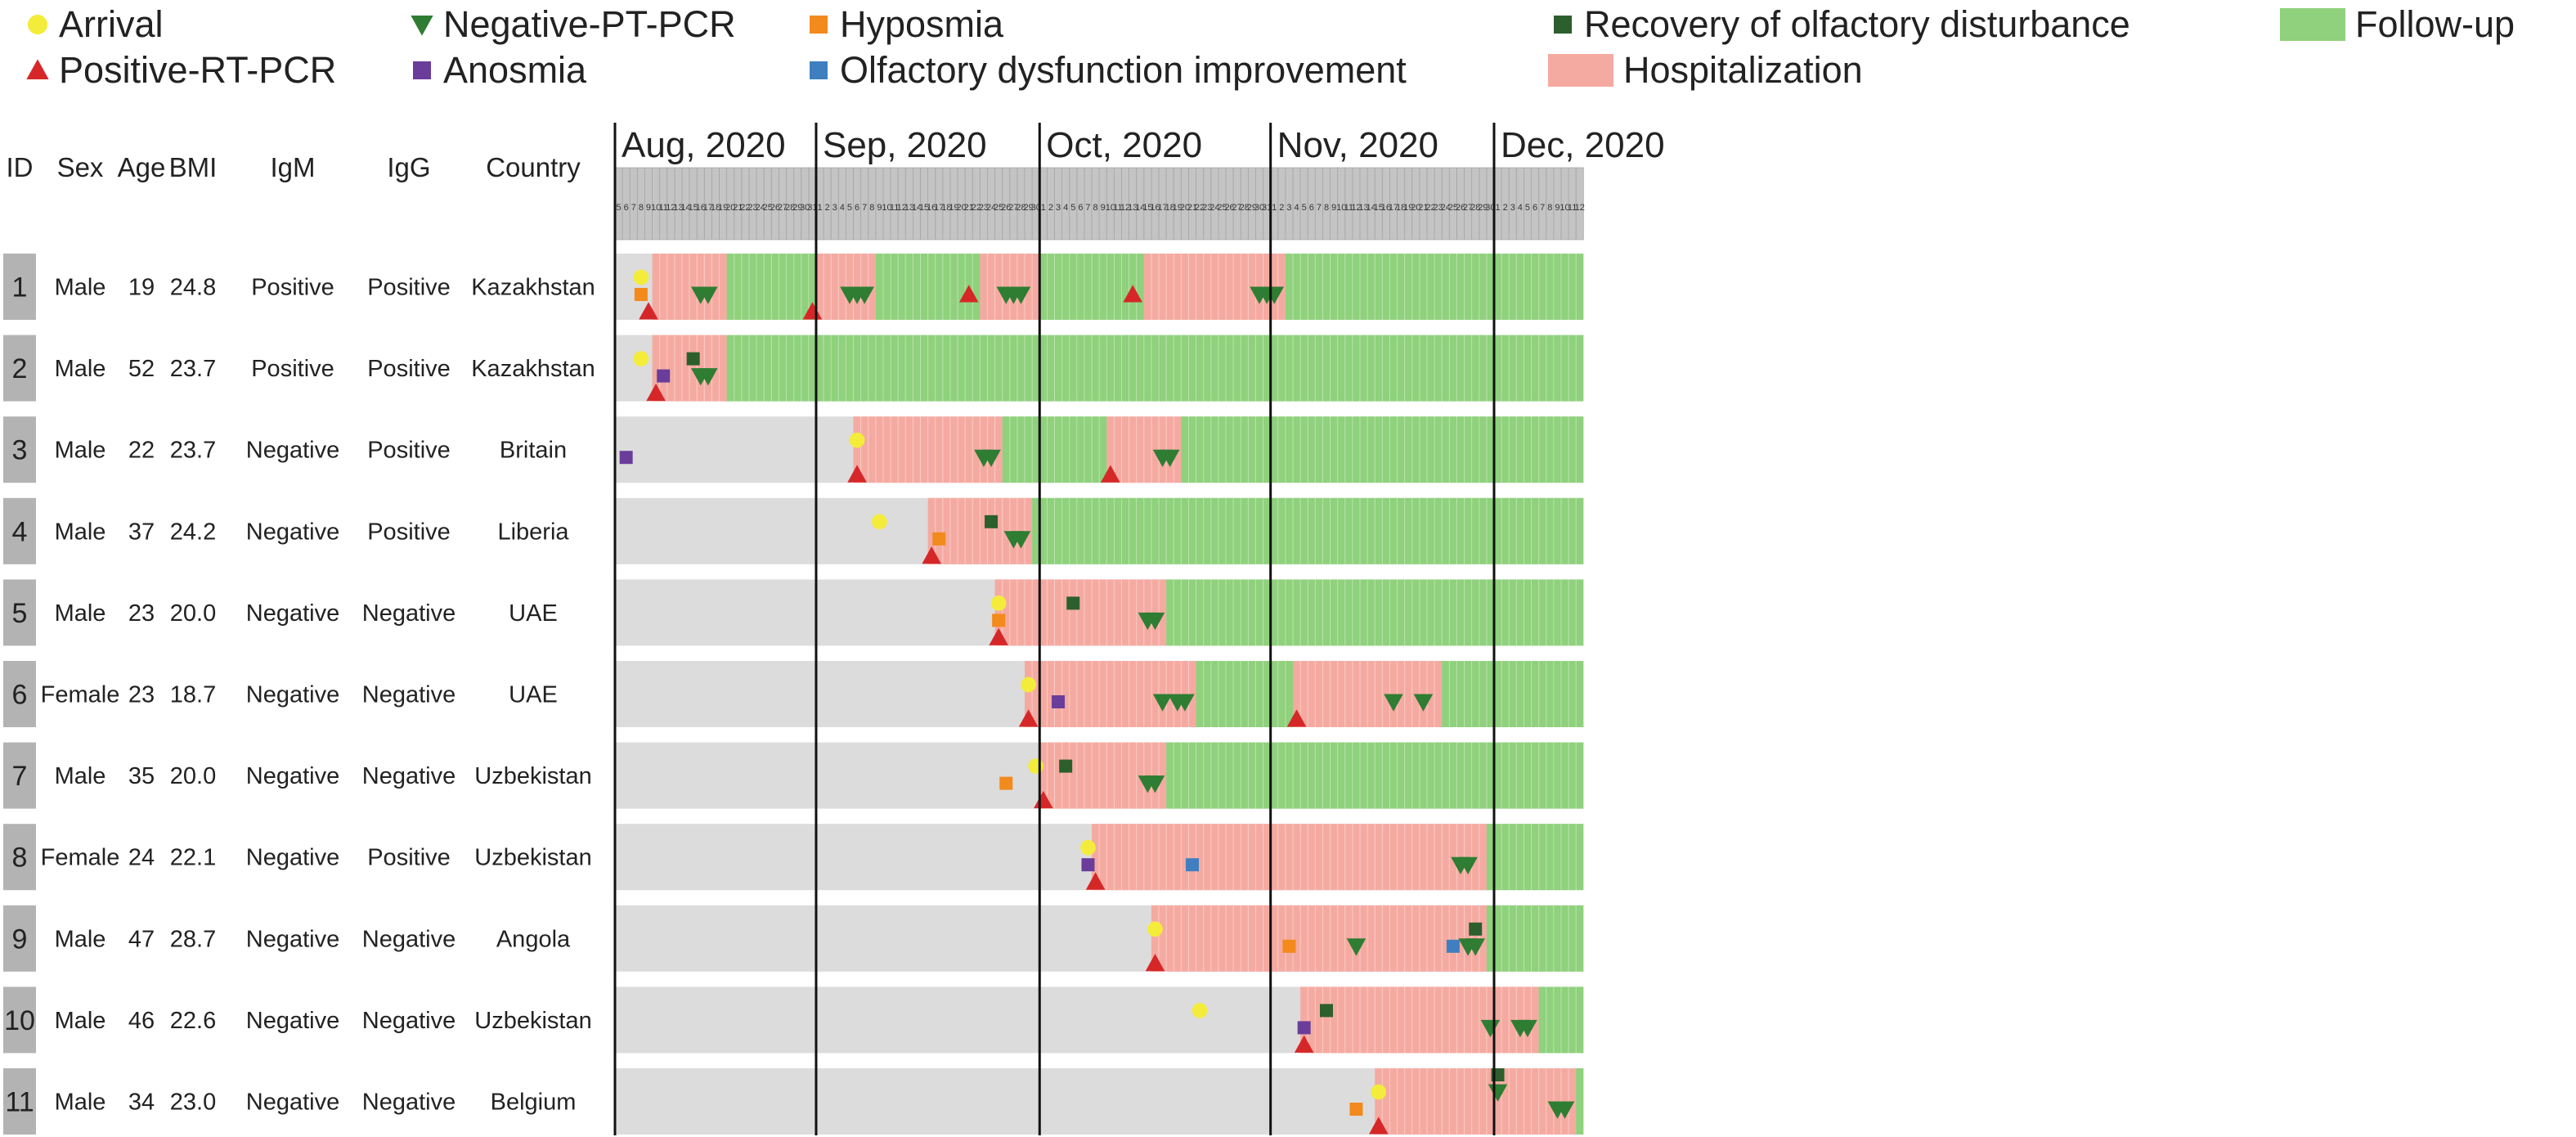  Describe the element at coordinates (917, 208) in the screenshot. I see `day-tick-label: 14` at that location.